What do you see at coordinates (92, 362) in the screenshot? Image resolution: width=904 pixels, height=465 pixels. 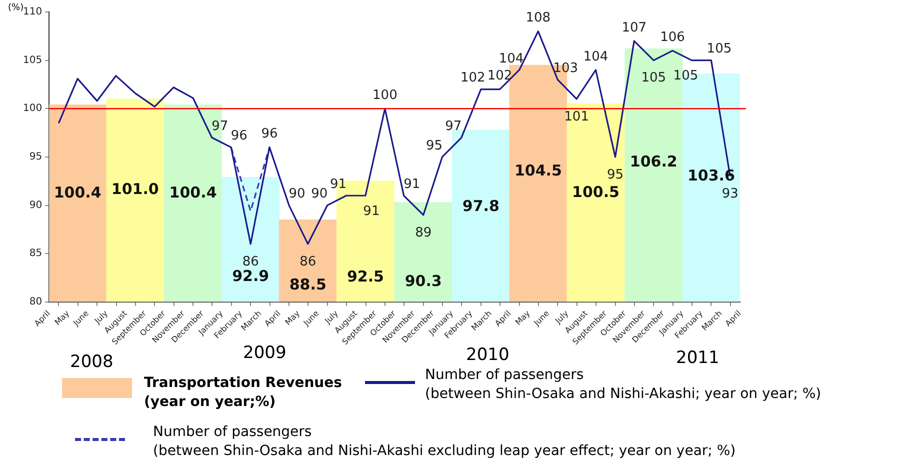 I see `text: 2008` at bounding box center [92, 362].